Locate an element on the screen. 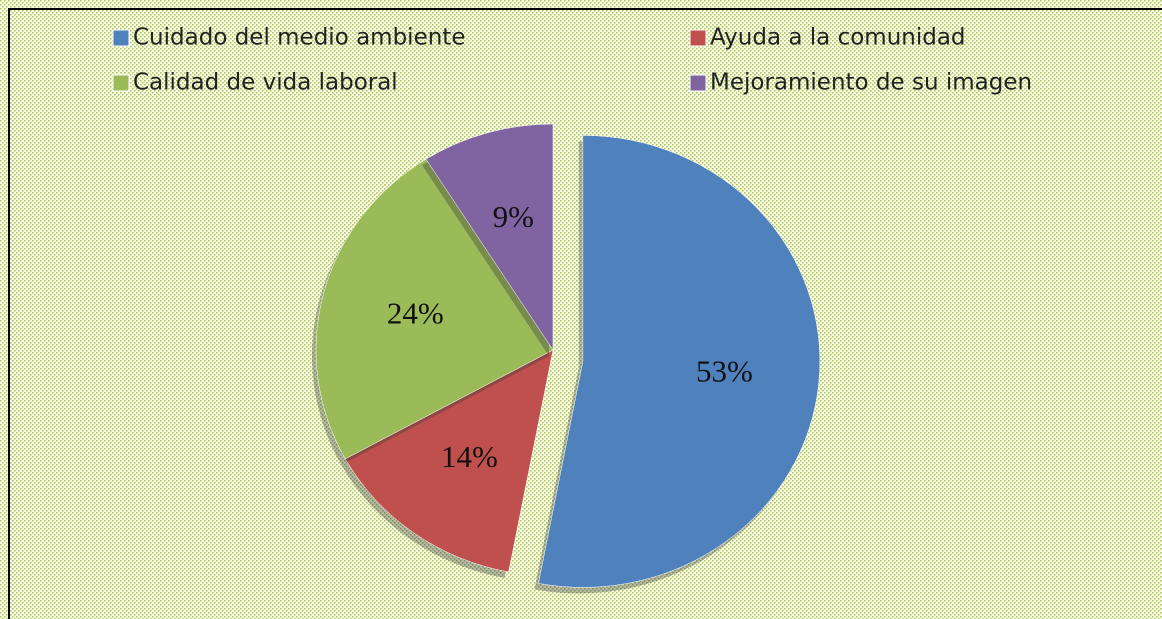 This screenshot has width=1162, height=619. legend-label: Calidad de vida laboral is located at coordinates (265, 83).